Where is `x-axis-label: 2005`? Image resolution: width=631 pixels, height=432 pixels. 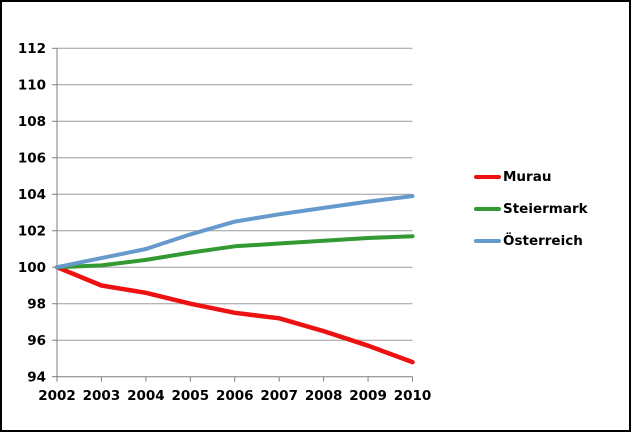 x-axis-label: 2005 is located at coordinates (191, 396).